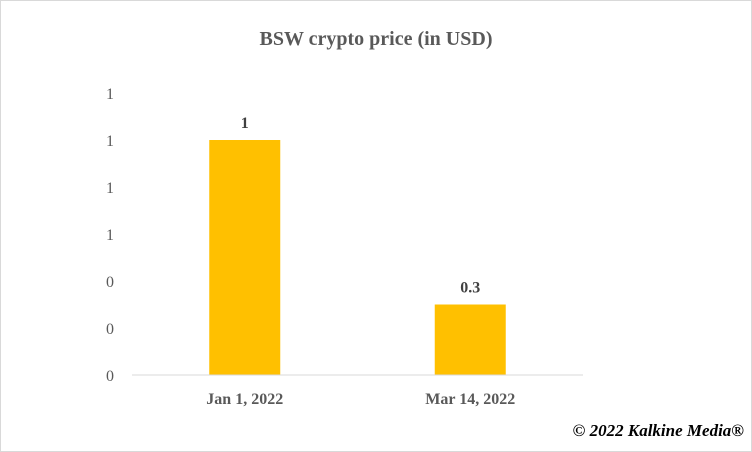  I want to click on data-label: 1, so click(245, 123).